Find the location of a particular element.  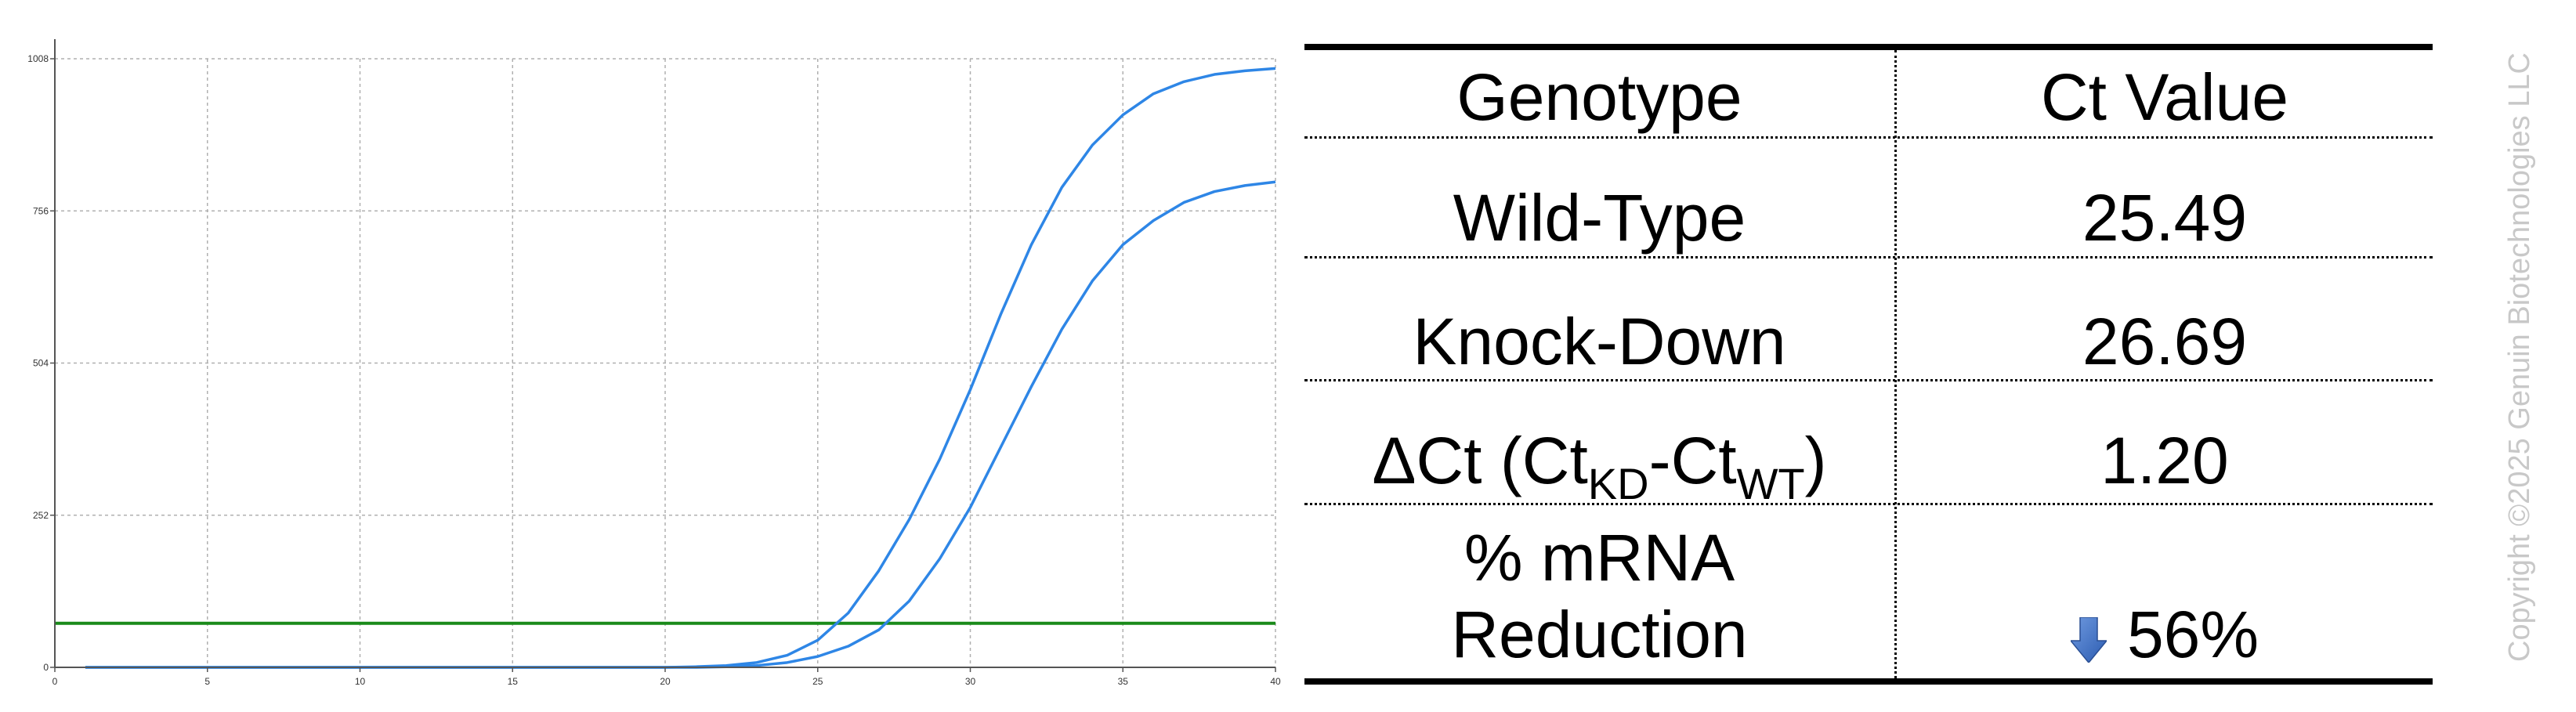

delta-prefix: ΔCt (Ct is located at coordinates (1480, 461).